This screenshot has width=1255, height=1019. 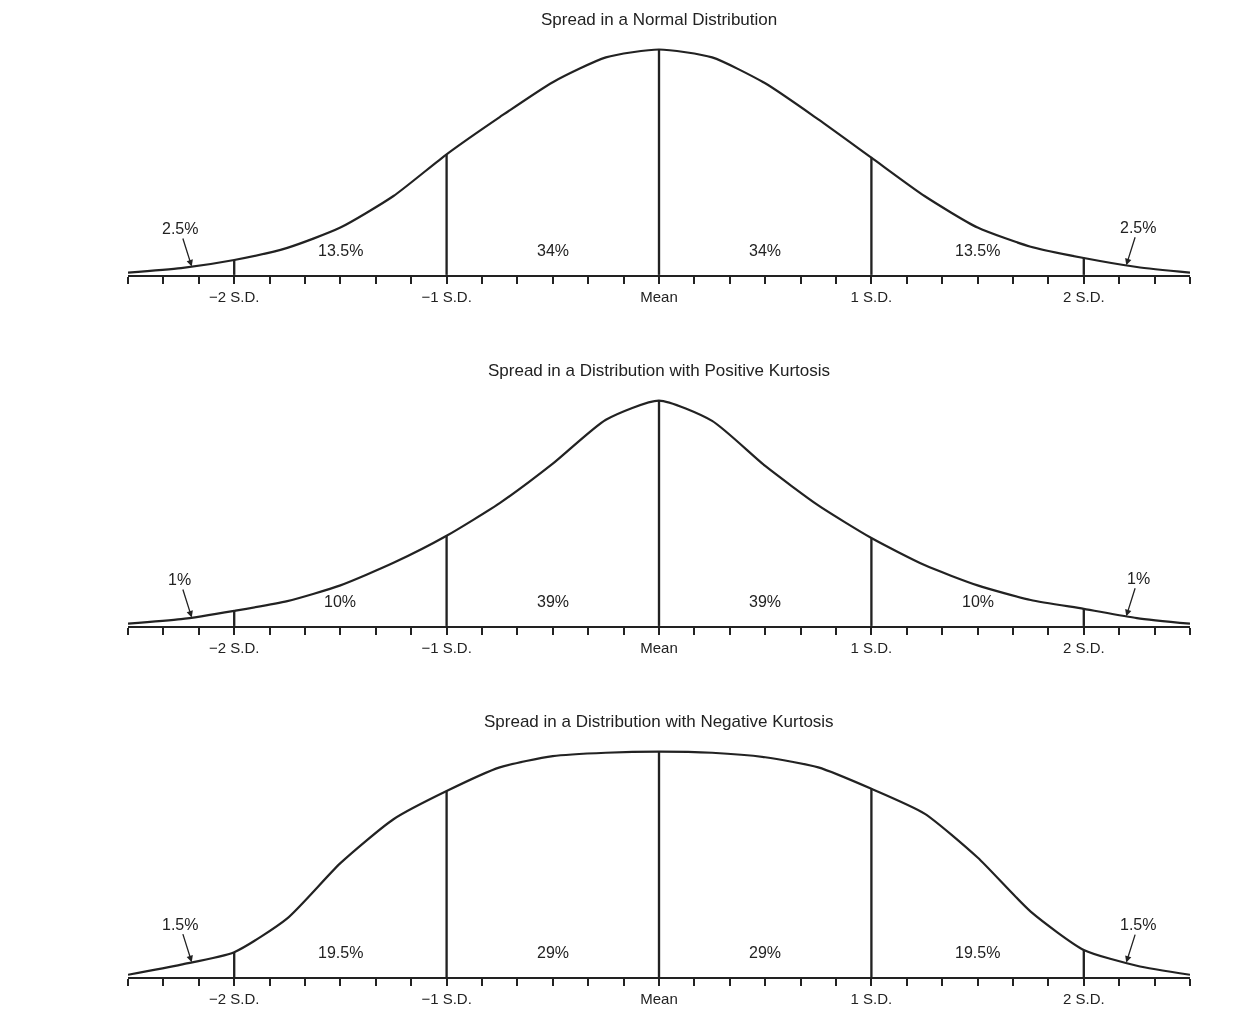 What do you see at coordinates (659, 721) in the screenshot?
I see `chart-title: Spread in a Distribution with Negative Kurtosis` at bounding box center [659, 721].